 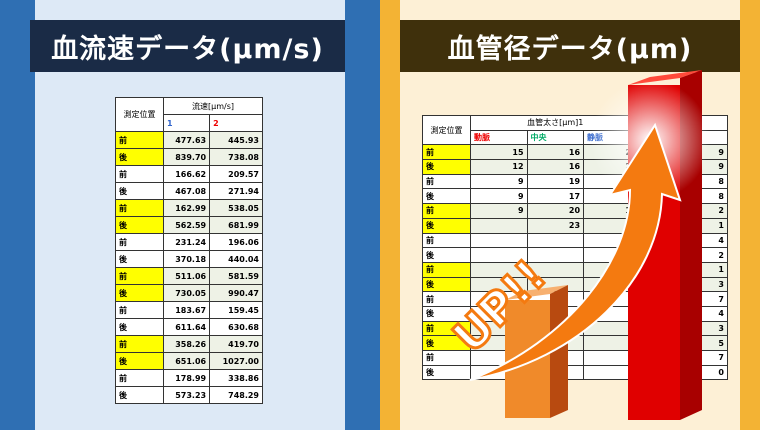 I want to click on value-cell: 231.24, so click(x=186, y=242).